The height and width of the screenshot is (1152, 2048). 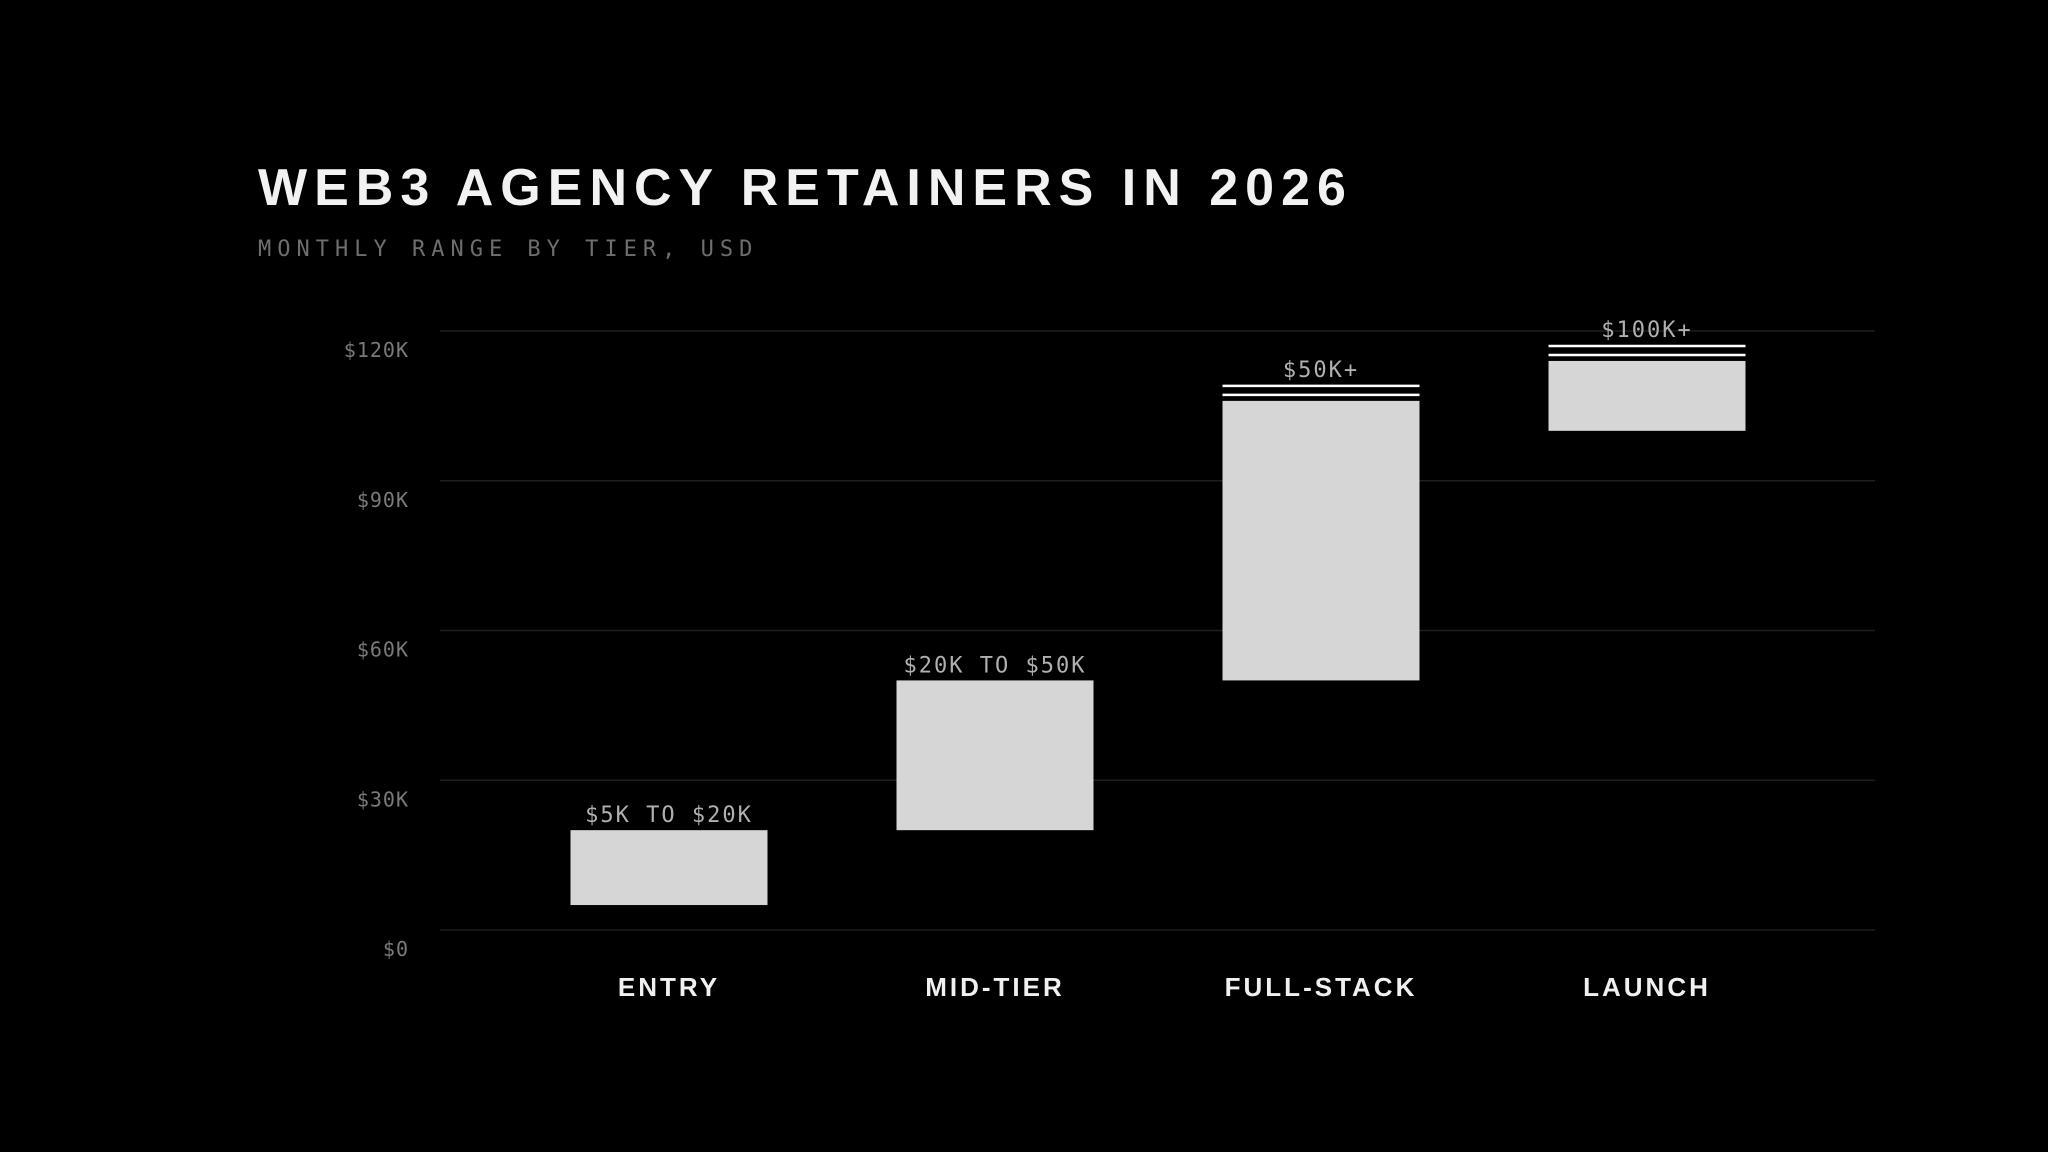 I want to click on category-label: FULL-STACK, so click(x=1321, y=987).